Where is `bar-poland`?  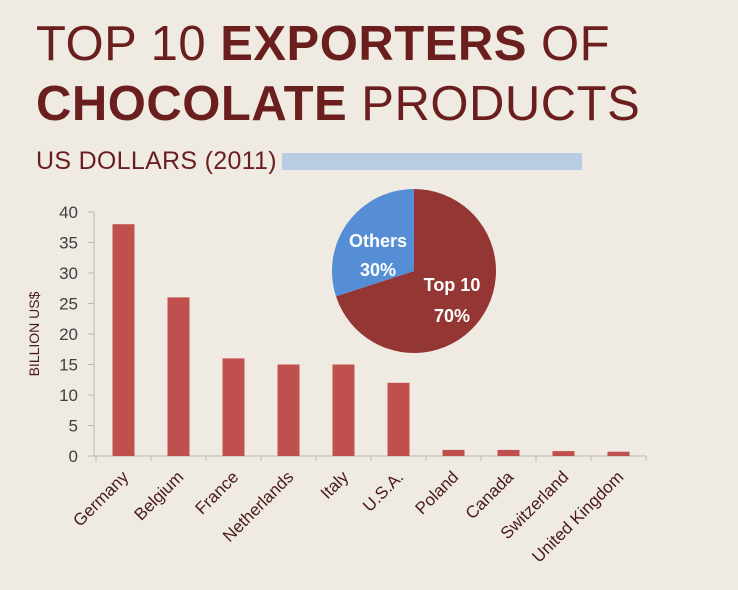
bar-poland is located at coordinates (453, 452).